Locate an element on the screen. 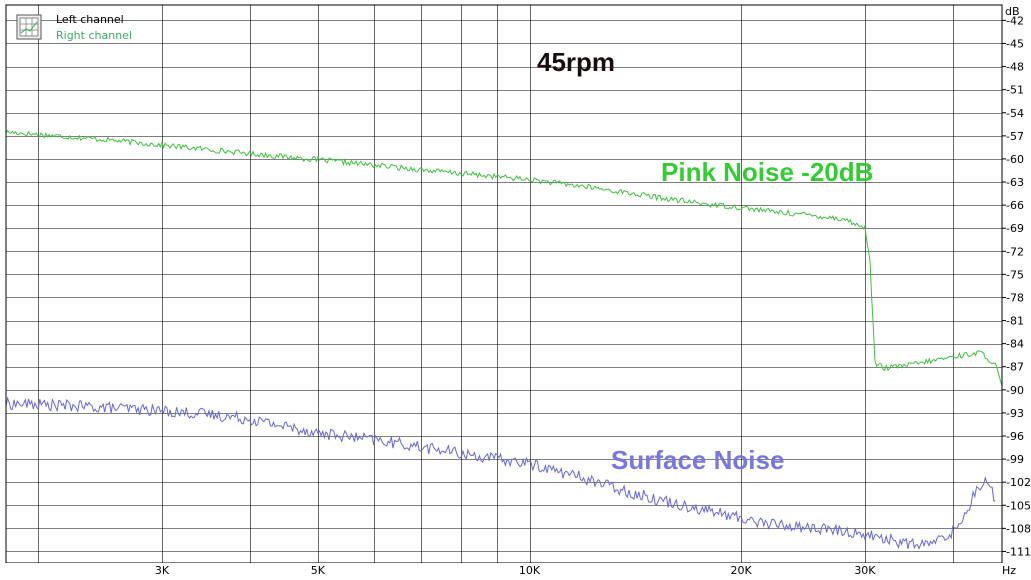 The width and height of the screenshot is (1031, 580). y-tick-label: -45 is located at coordinates (1015, 43).